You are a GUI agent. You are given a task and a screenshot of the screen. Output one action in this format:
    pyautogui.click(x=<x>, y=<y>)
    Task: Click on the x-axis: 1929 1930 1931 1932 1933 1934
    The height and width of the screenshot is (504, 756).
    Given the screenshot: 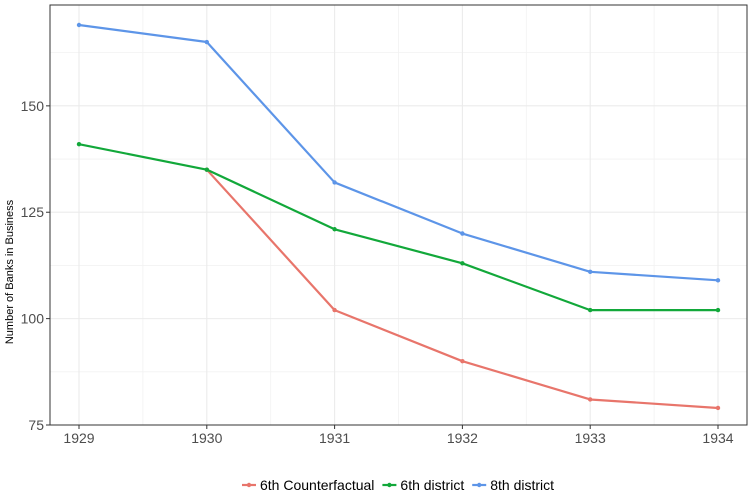 What is the action you would take?
    pyautogui.click(x=398, y=435)
    